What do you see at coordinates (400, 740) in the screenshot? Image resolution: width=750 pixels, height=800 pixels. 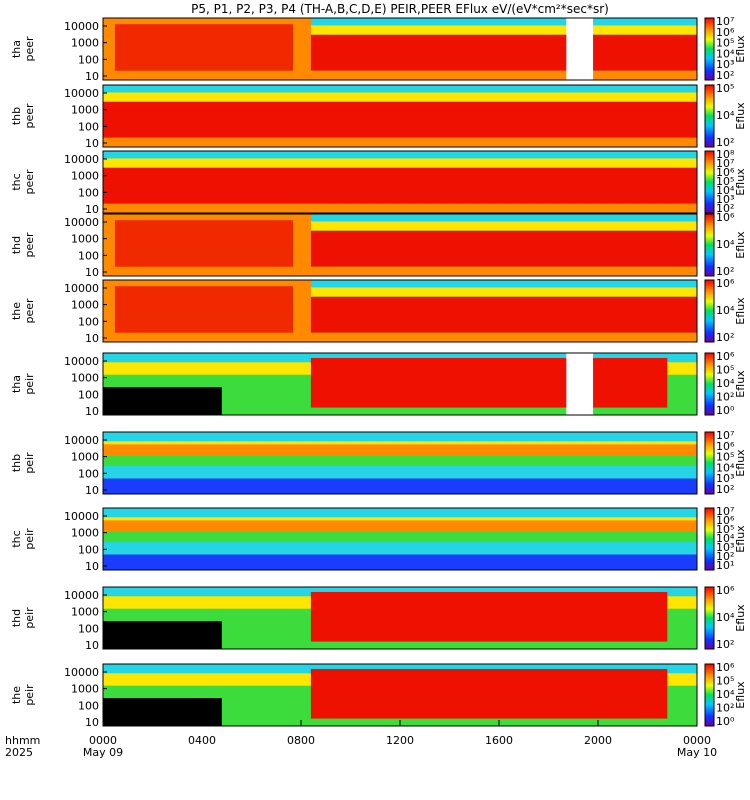 I see `xtick-label: 1200` at bounding box center [400, 740].